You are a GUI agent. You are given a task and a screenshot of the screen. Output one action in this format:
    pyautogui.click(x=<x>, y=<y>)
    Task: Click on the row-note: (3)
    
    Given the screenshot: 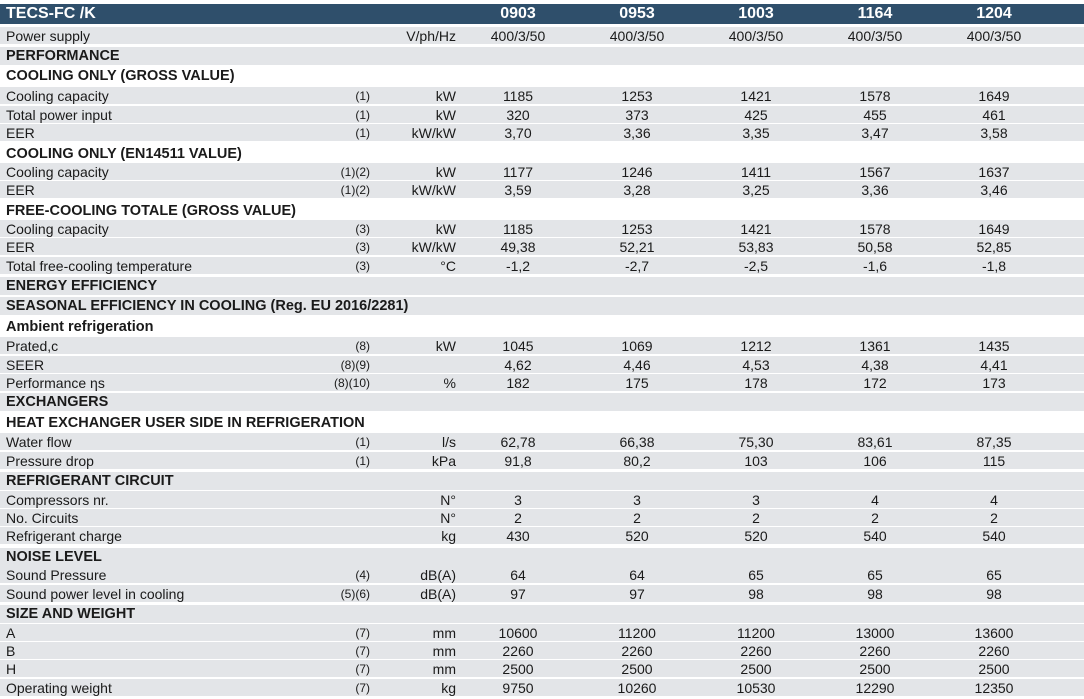 What is the action you would take?
    pyautogui.click(x=362, y=229)
    